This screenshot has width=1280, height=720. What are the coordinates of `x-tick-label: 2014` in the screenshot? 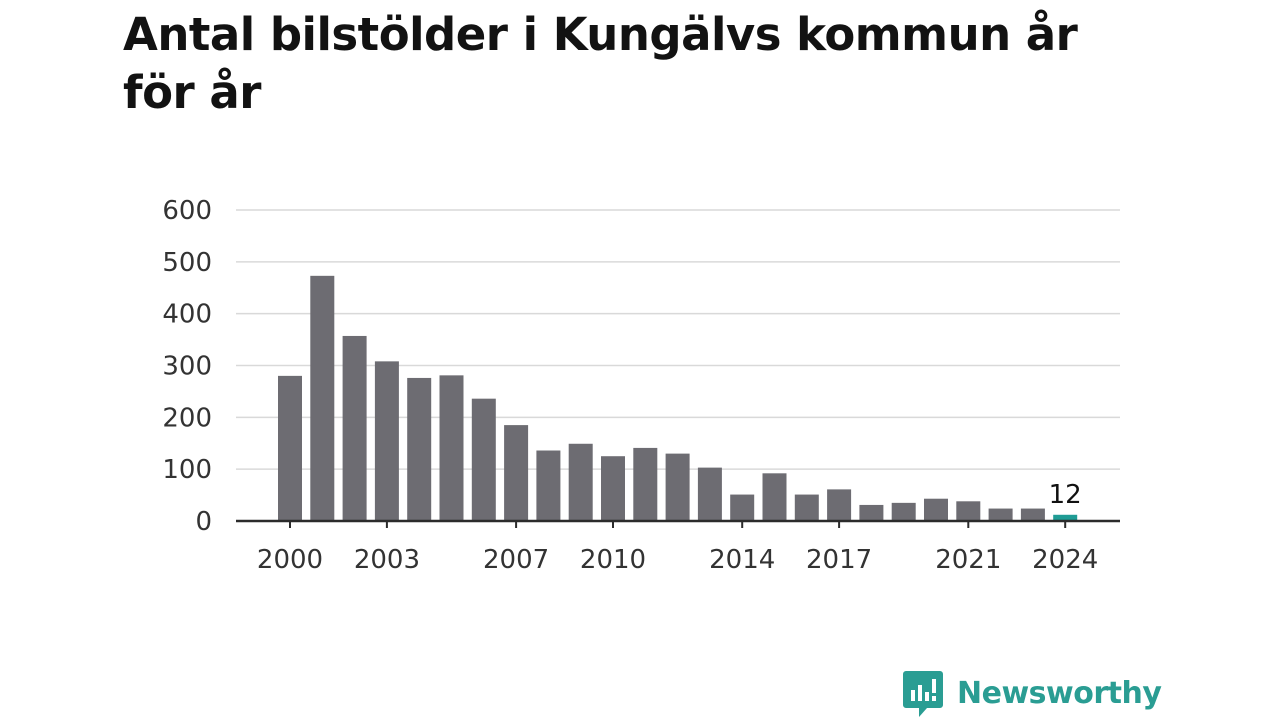 It's located at (742, 560).